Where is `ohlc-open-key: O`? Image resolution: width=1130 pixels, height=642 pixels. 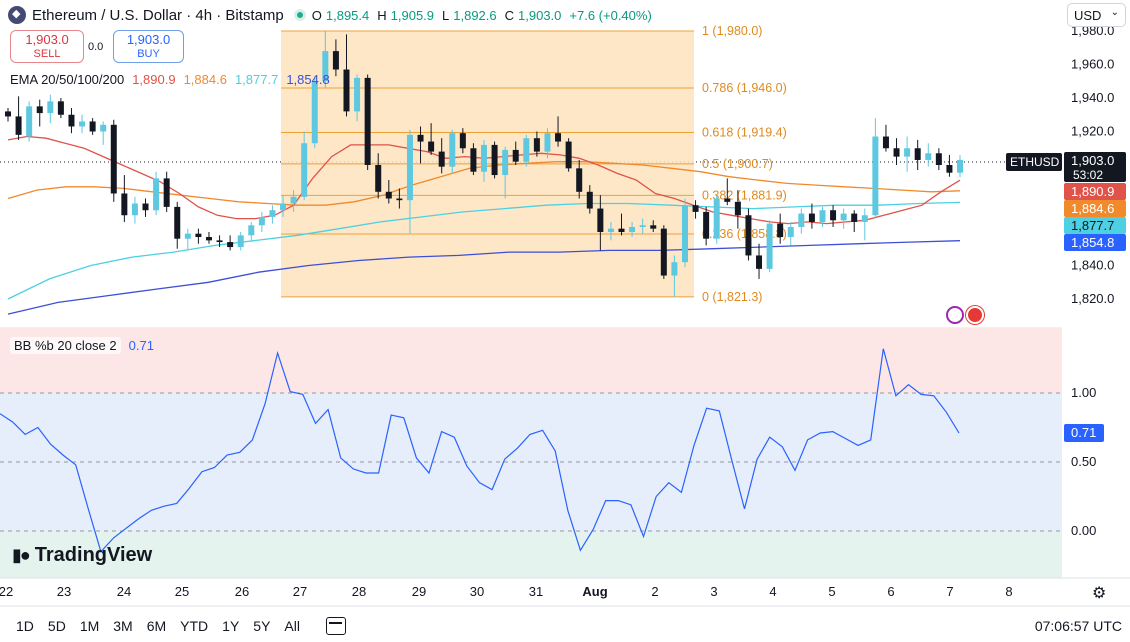 ohlc-open-key: O is located at coordinates (316, 15).